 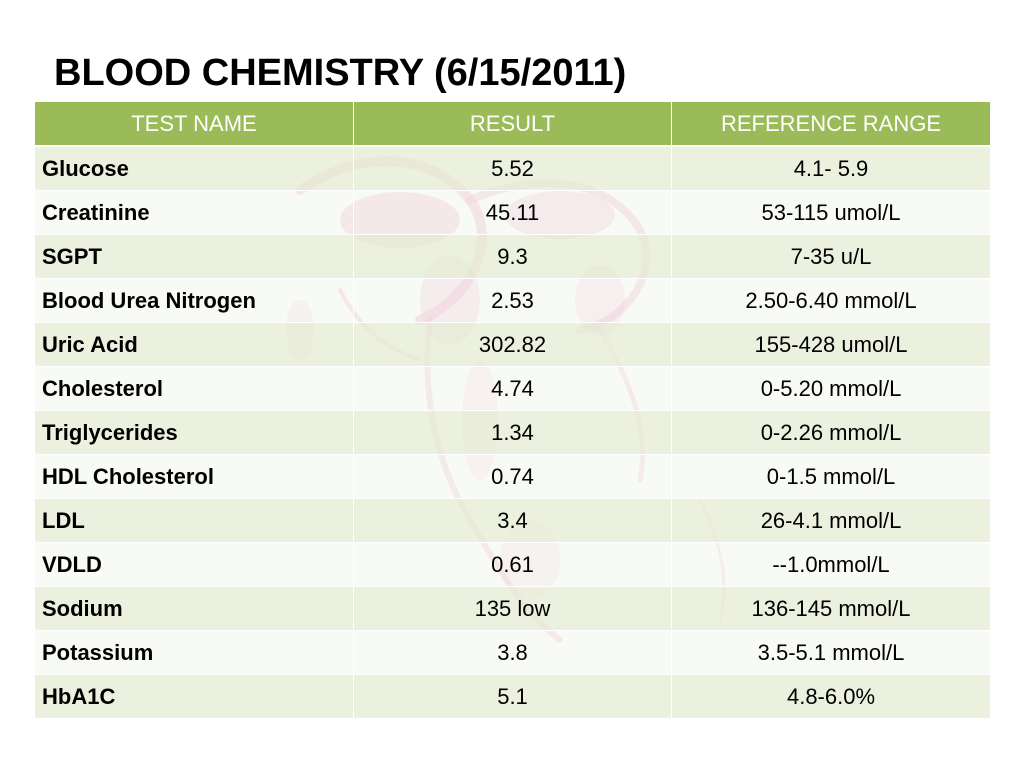 I want to click on result-cell: 4.74, so click(x=512, y=388).